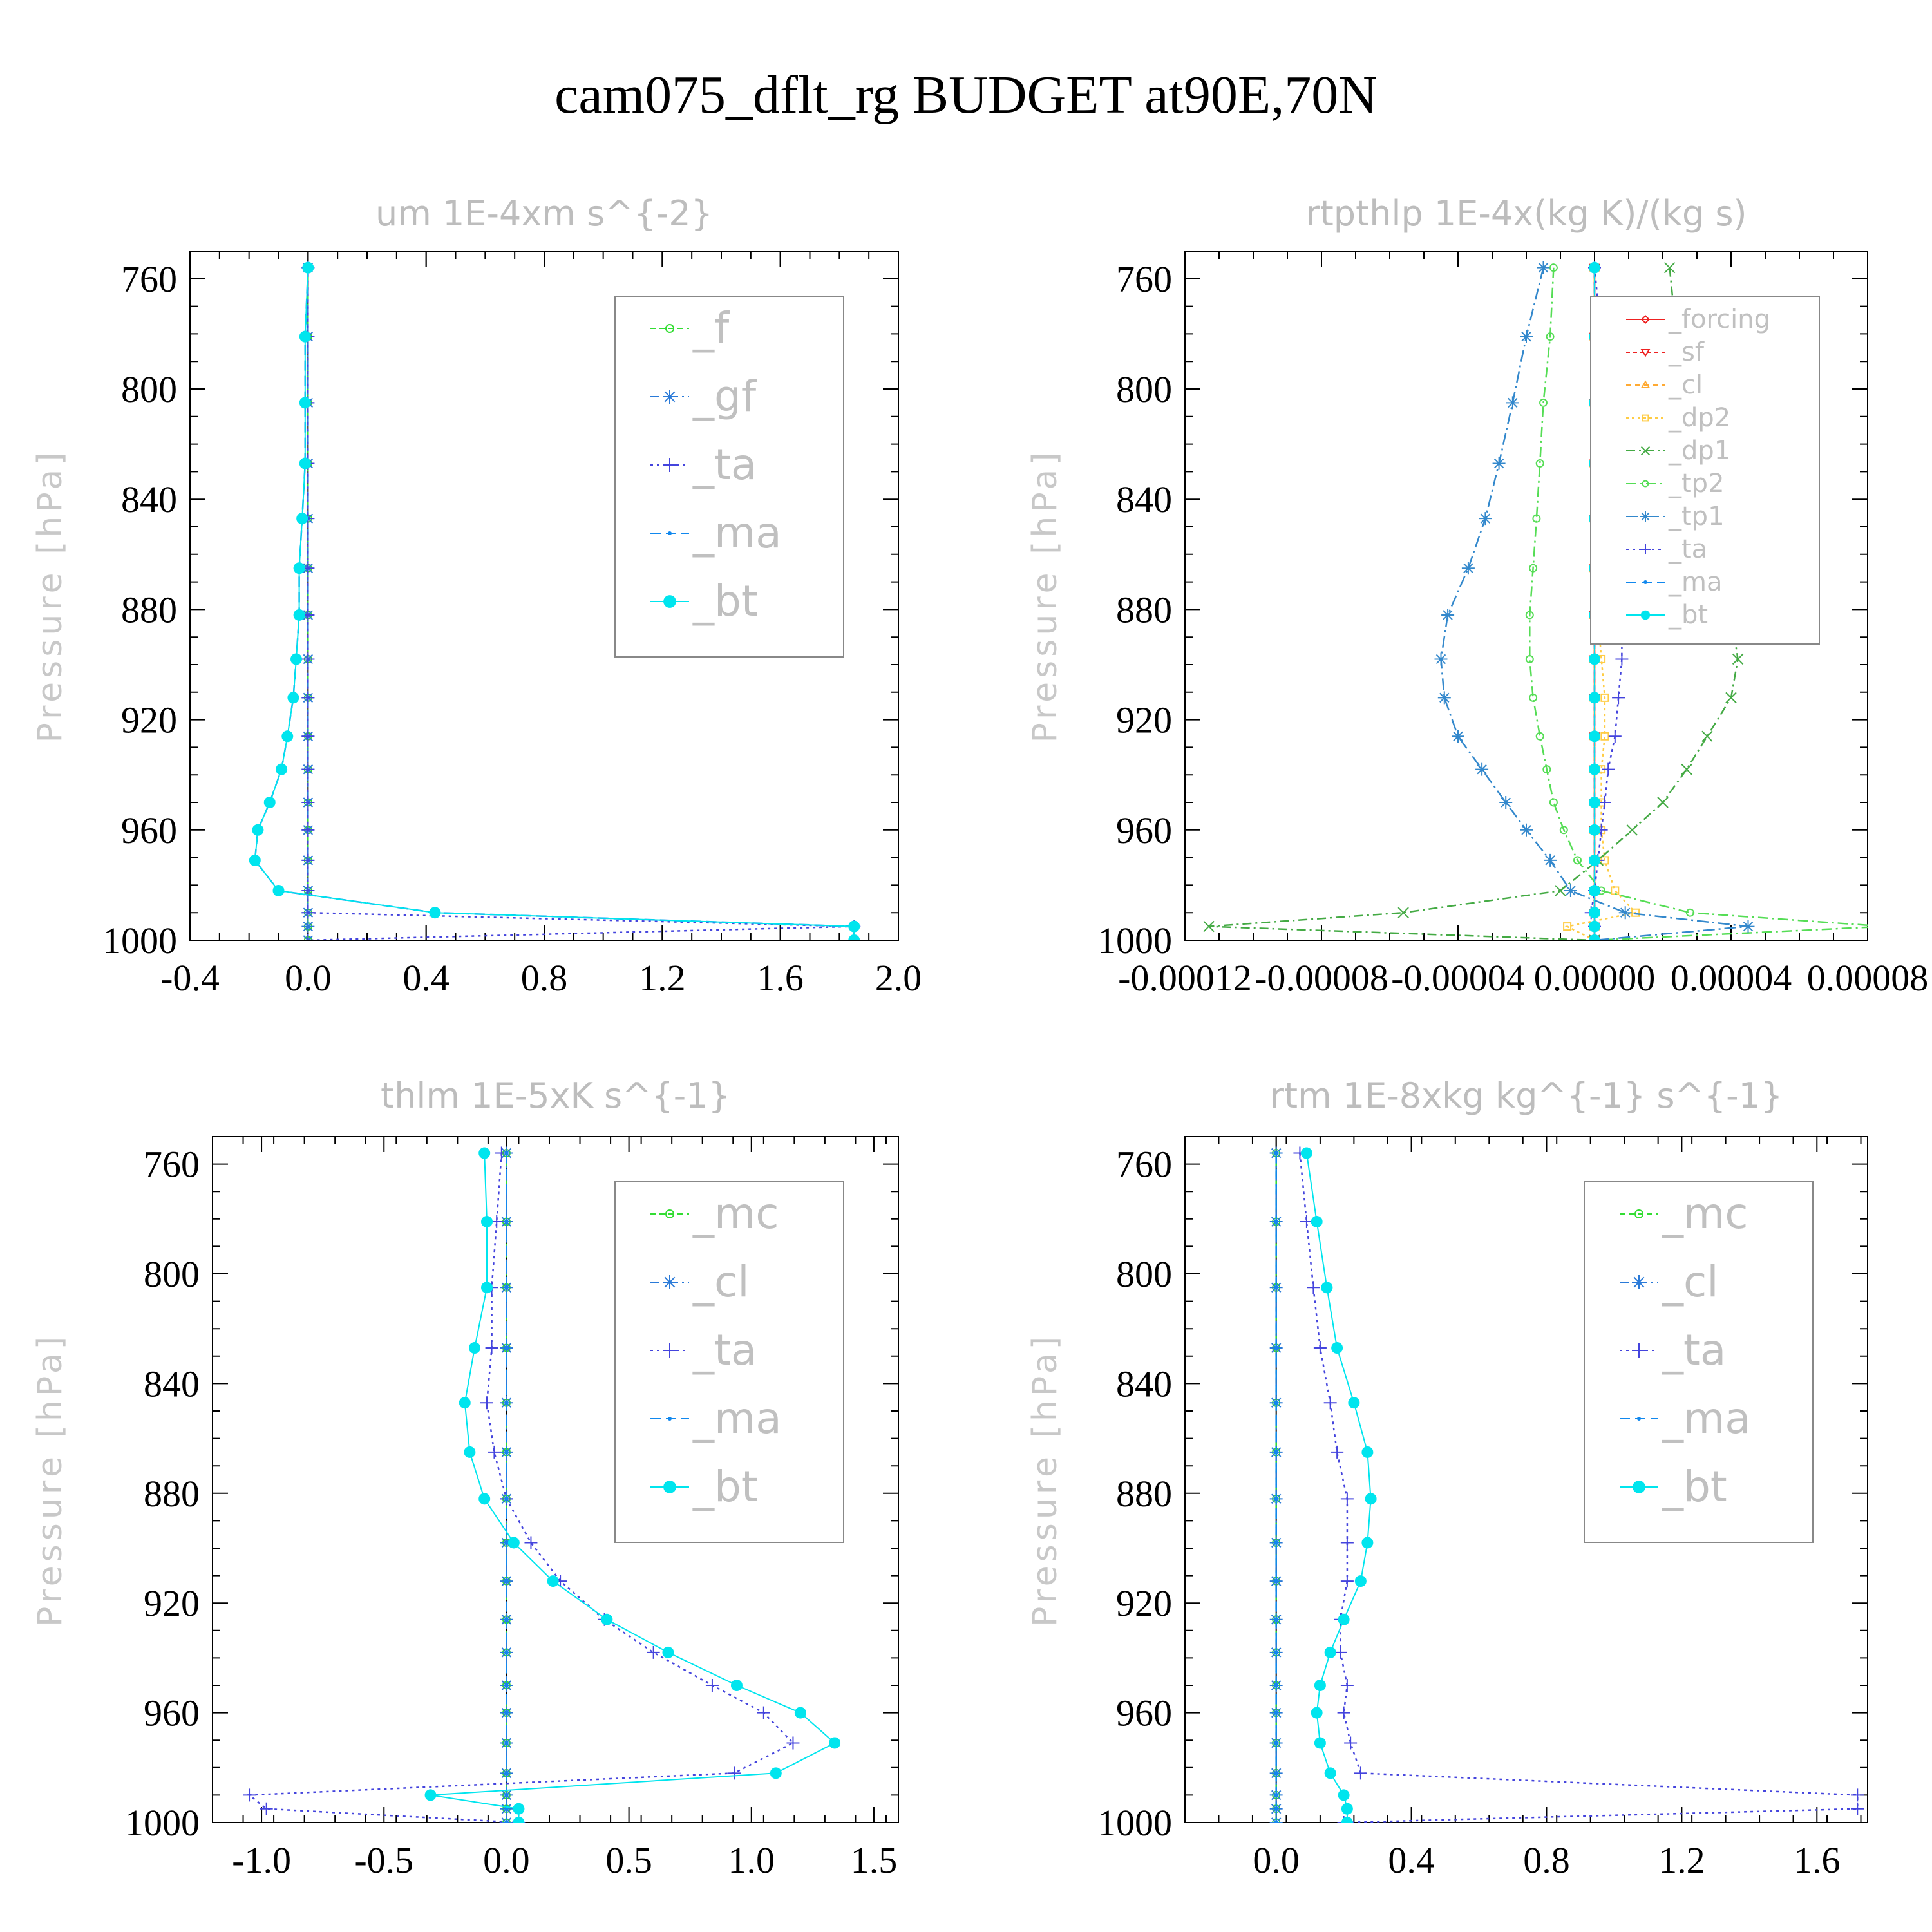 The width and height of the screenshot is (1932, 1932). What do you see at coordinates (1690, 1282) in the screenshot?
I see `legend-label: _cl` at bounding box center [1690, 1282].